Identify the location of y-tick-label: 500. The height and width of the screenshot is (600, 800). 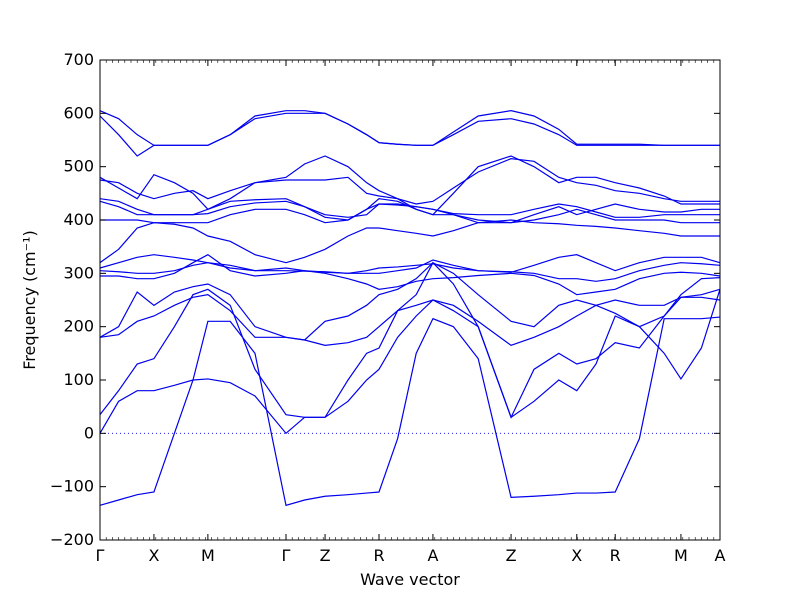
(78, 166).